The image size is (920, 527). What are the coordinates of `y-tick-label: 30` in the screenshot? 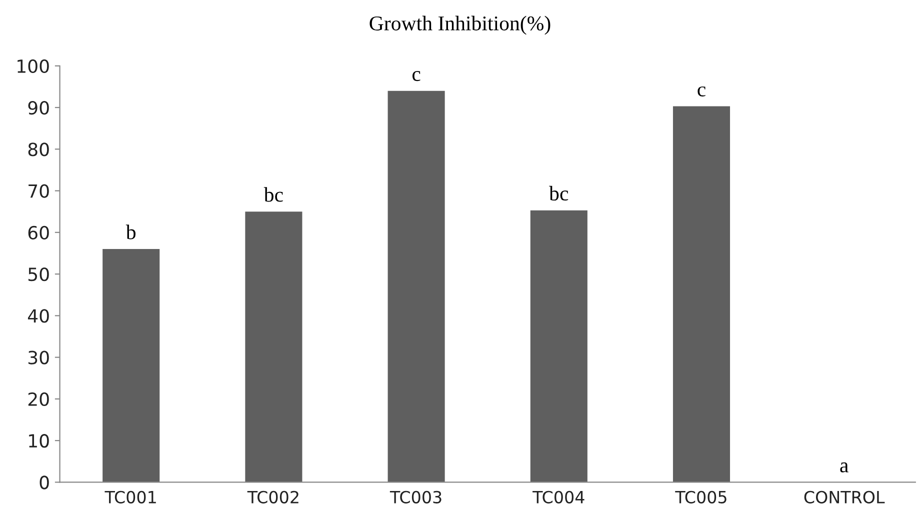 It's located at (38, 357).